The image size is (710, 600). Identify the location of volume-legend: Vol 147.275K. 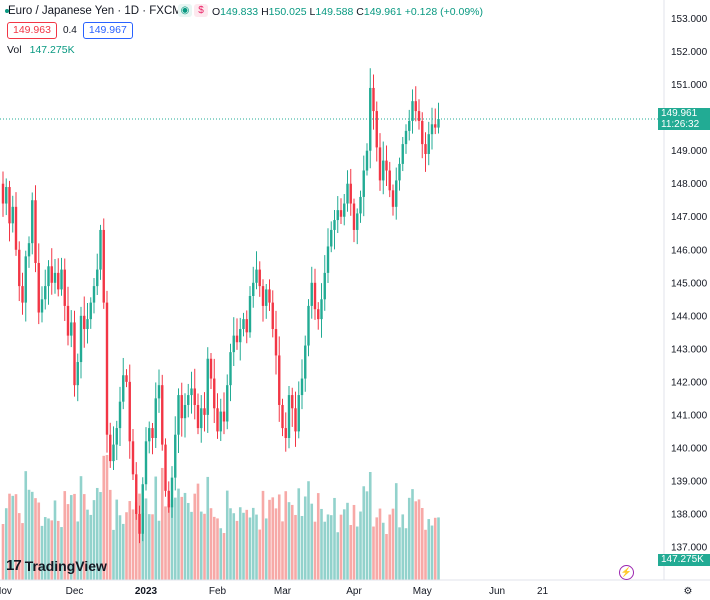
(41, 50).